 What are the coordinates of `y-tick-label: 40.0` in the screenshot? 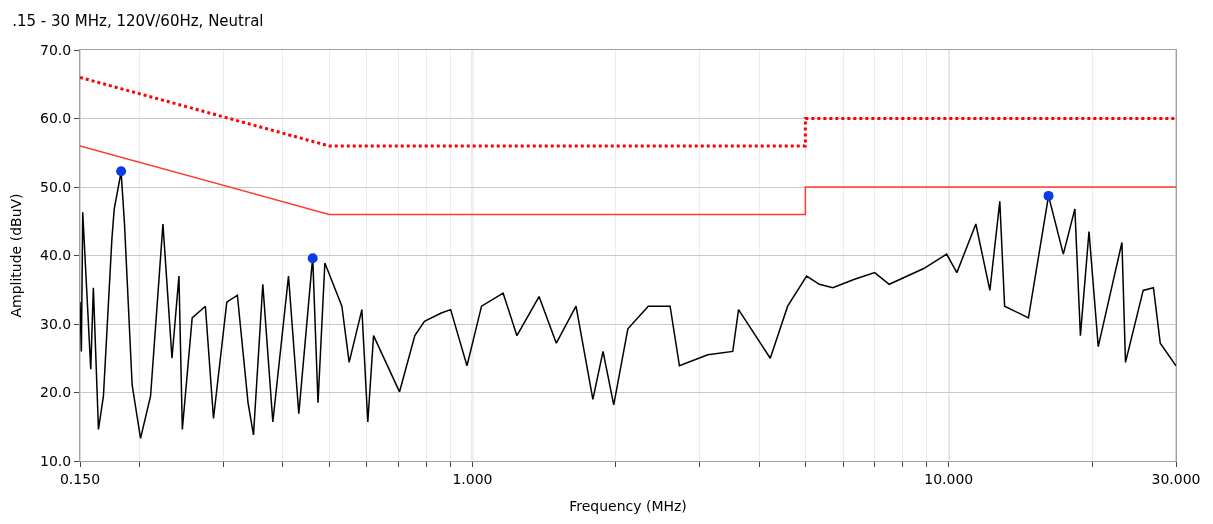 It's located at (56, 255).